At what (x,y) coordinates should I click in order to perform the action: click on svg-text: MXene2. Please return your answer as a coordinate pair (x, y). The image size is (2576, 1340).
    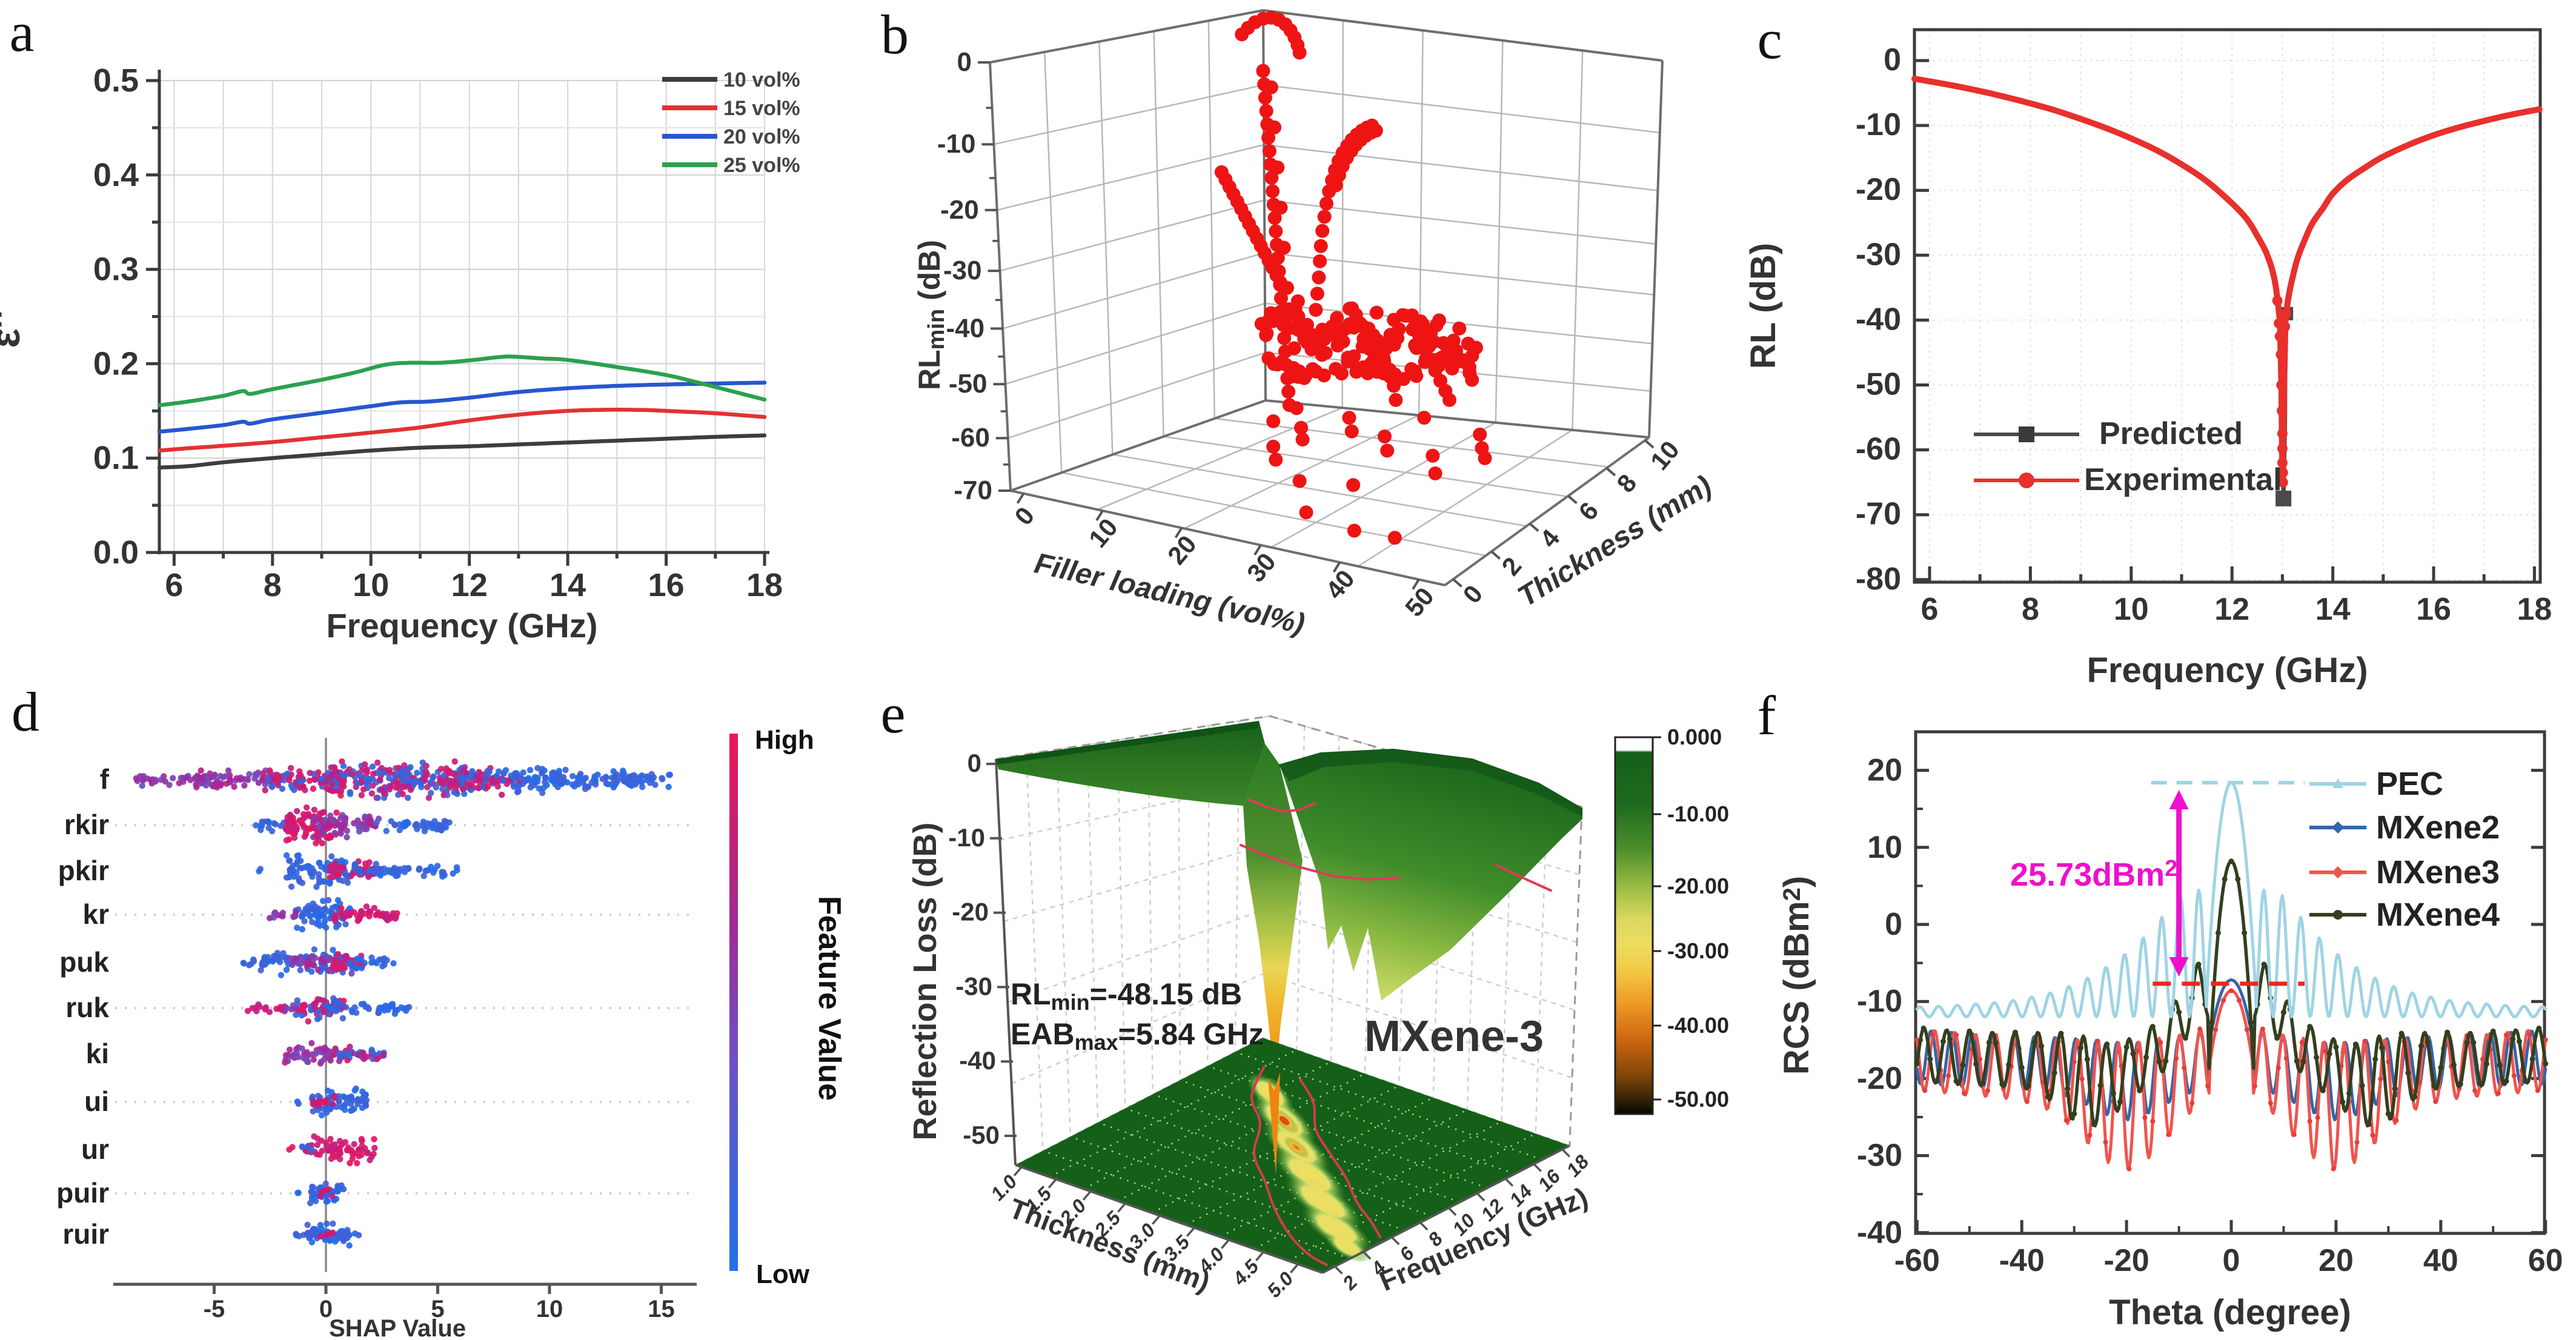
    Looking at the image, I should click on (2438, 827).